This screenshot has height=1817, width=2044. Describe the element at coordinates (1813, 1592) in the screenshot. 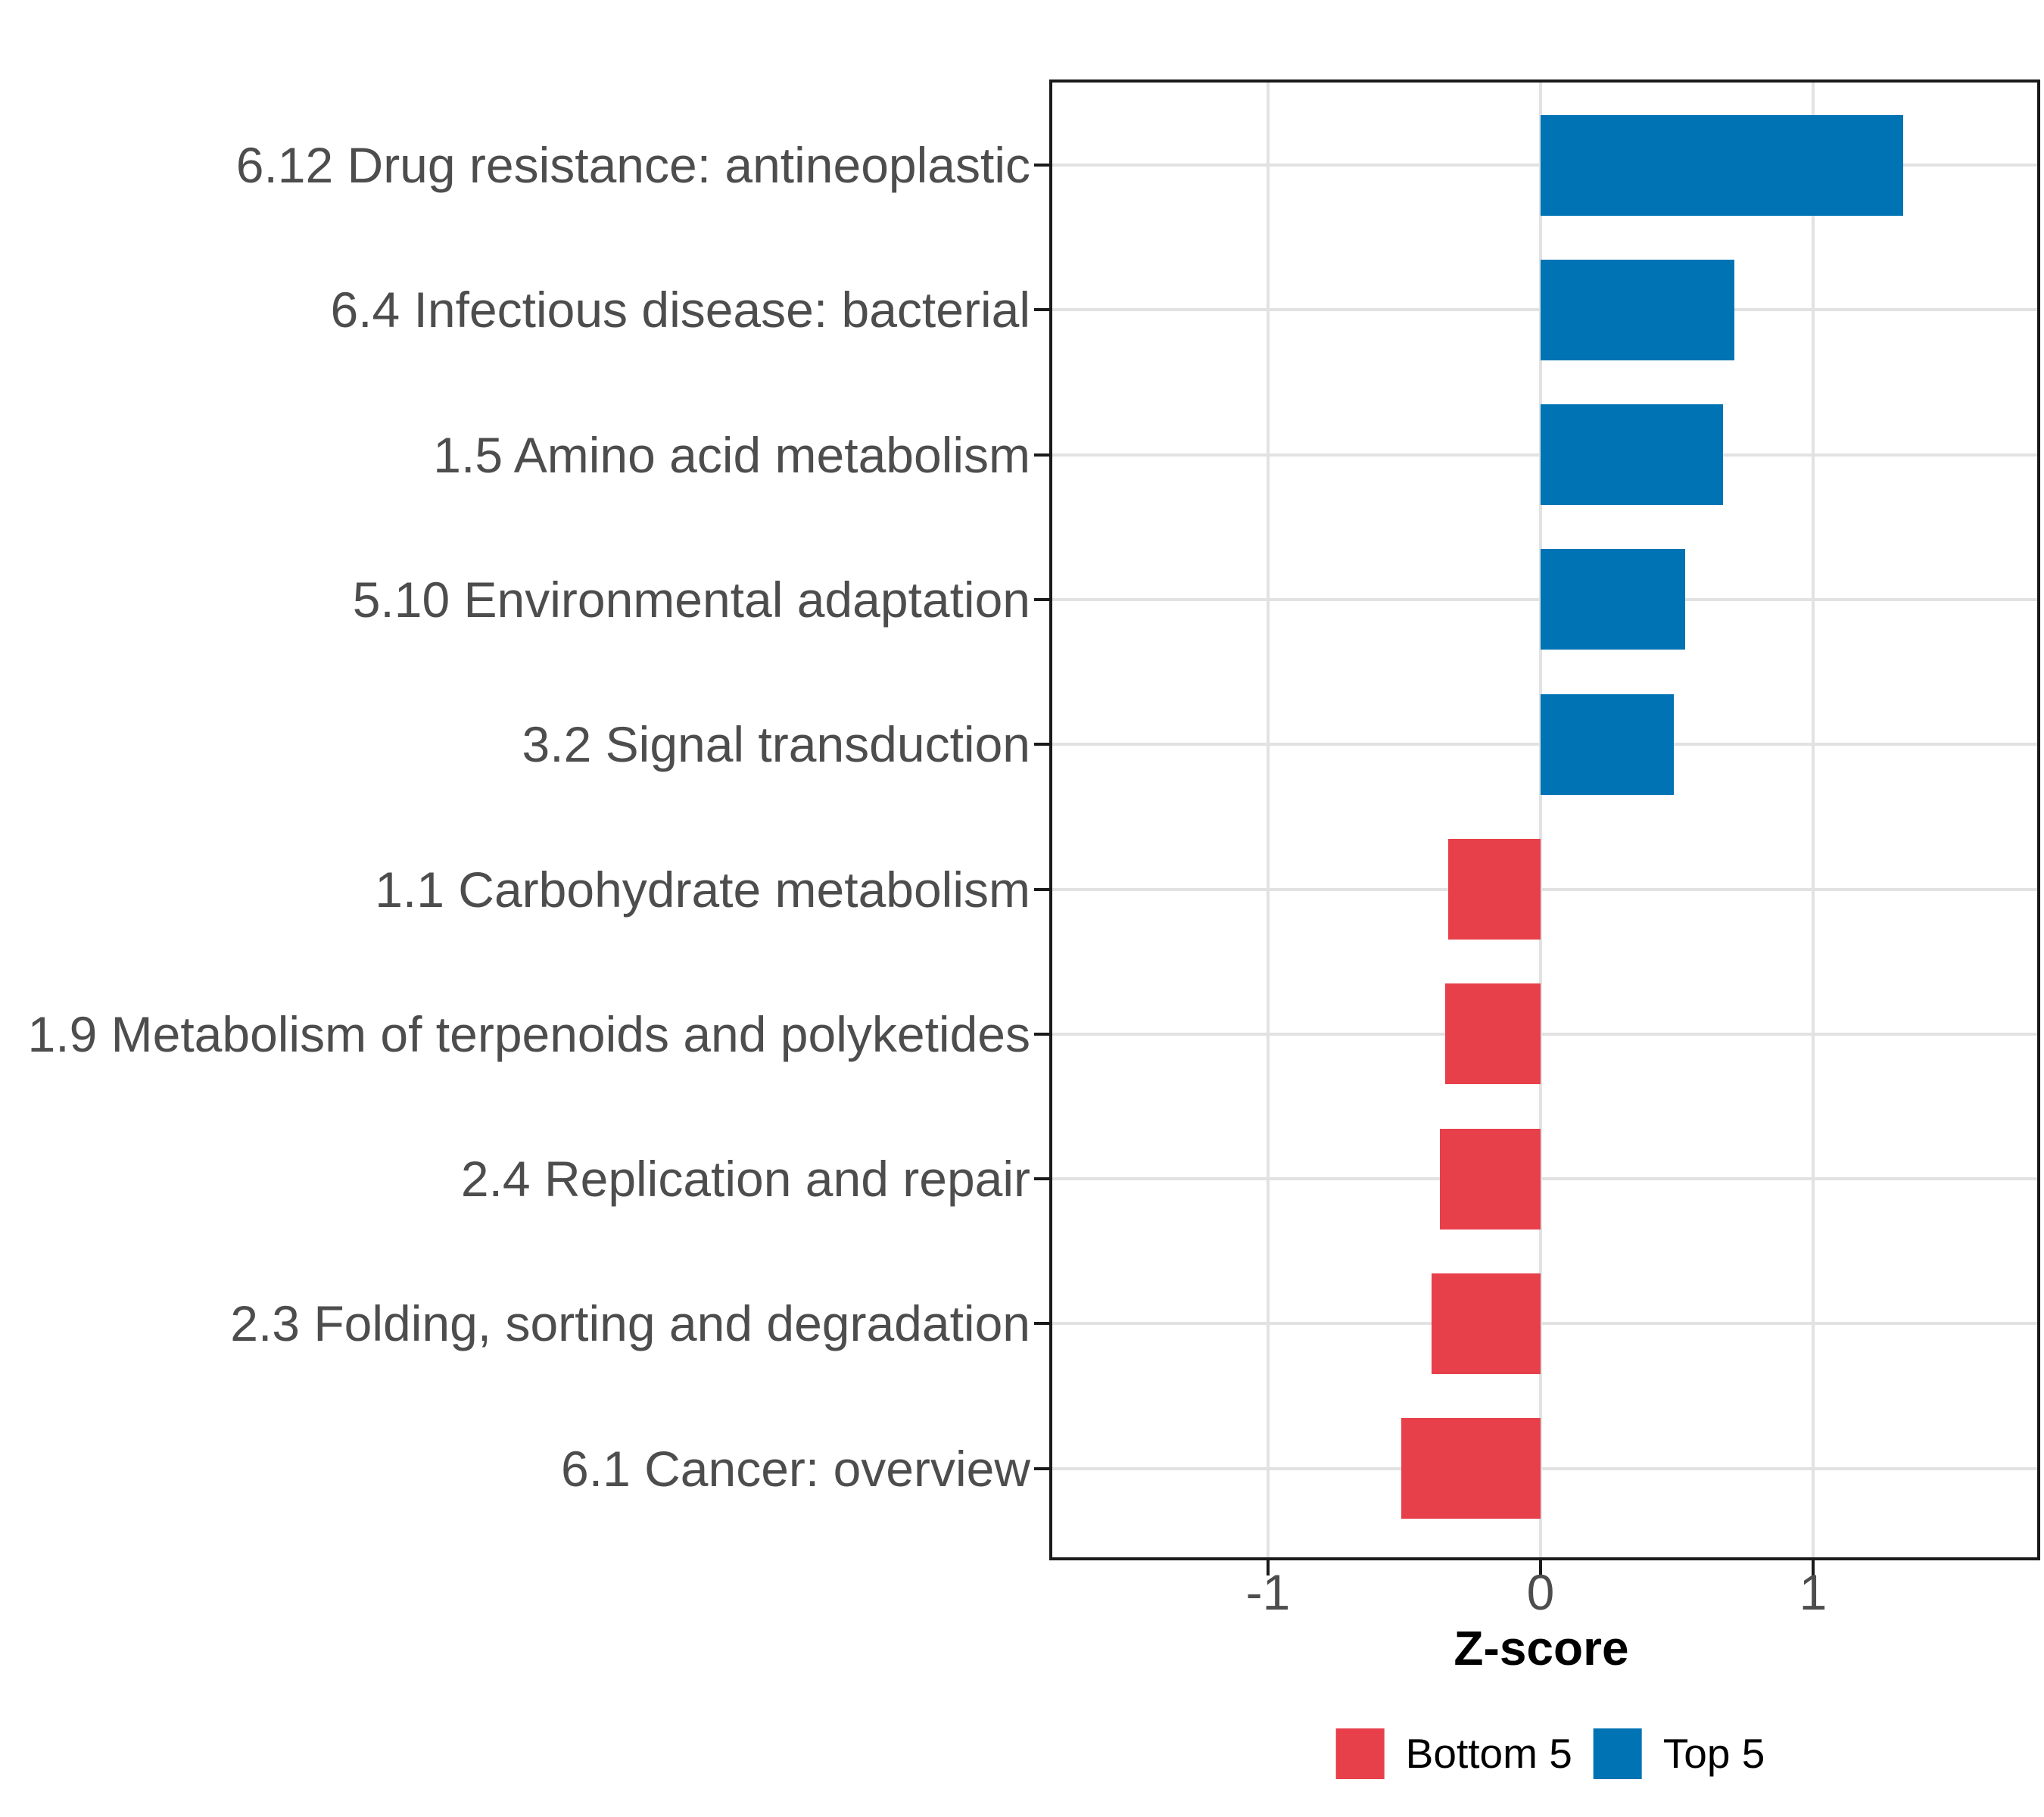

I see `x-tick-label: 1` at that location.